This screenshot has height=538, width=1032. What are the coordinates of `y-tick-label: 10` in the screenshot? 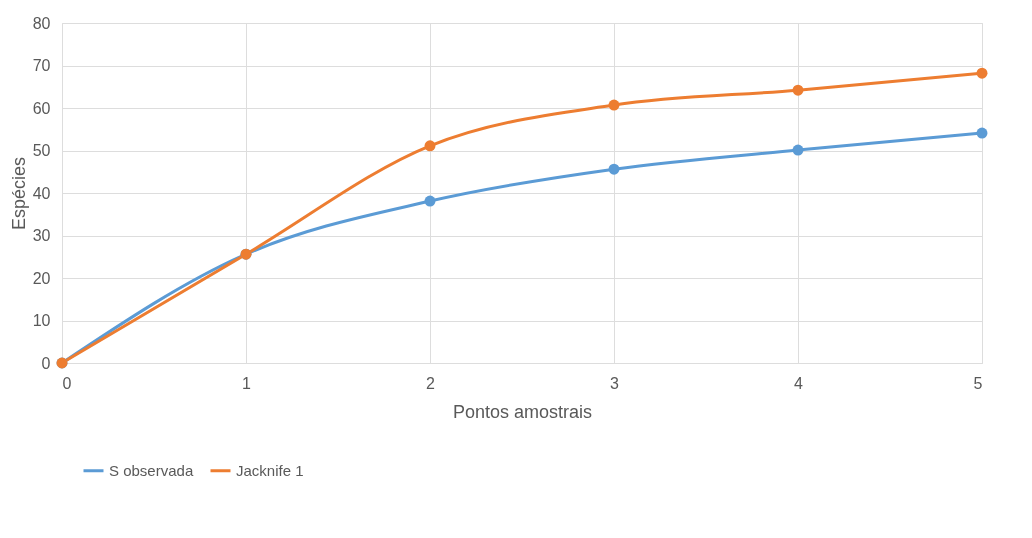 It's located at (41, 320).